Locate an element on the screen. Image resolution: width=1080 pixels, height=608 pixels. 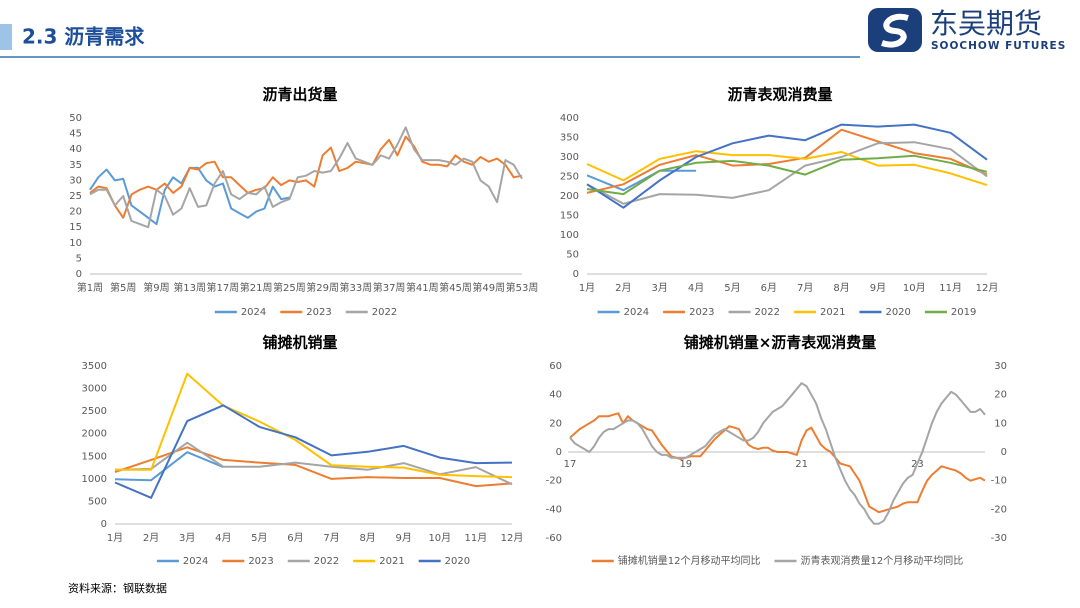
source-note: 资料来源：钢联数据 is located at coordinates (117, 588).